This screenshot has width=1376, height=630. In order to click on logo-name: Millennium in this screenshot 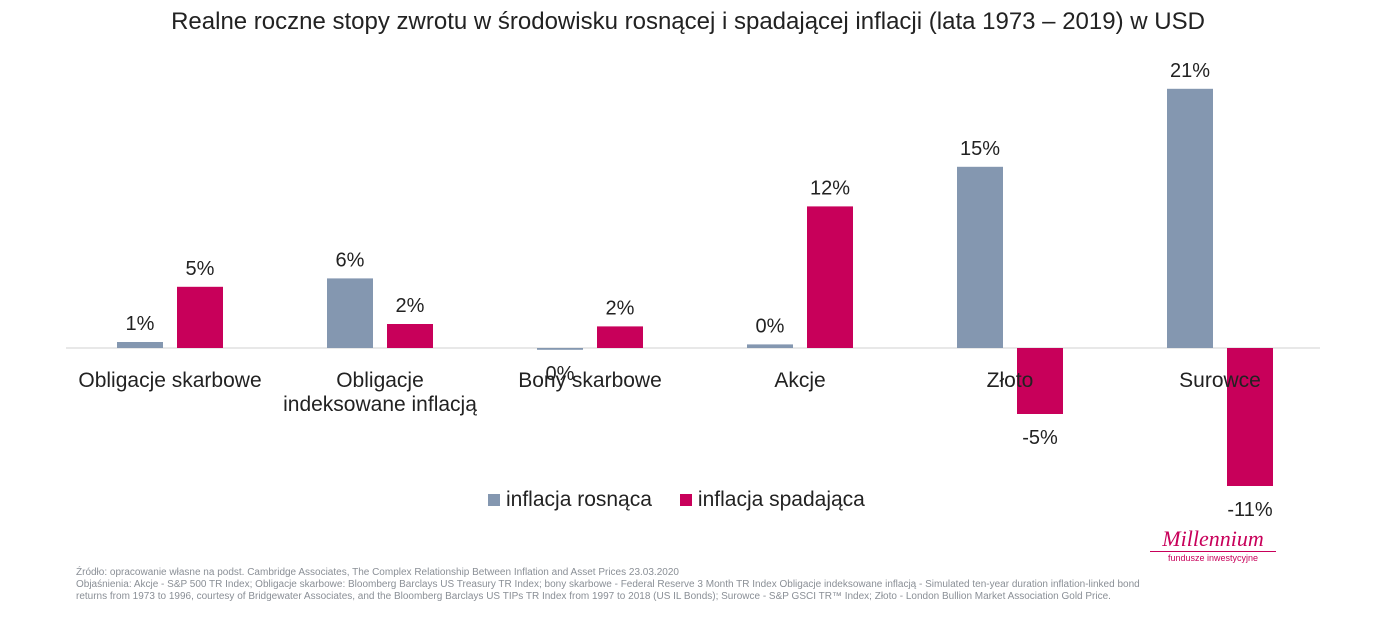, I will do `click(1213, 539)`.